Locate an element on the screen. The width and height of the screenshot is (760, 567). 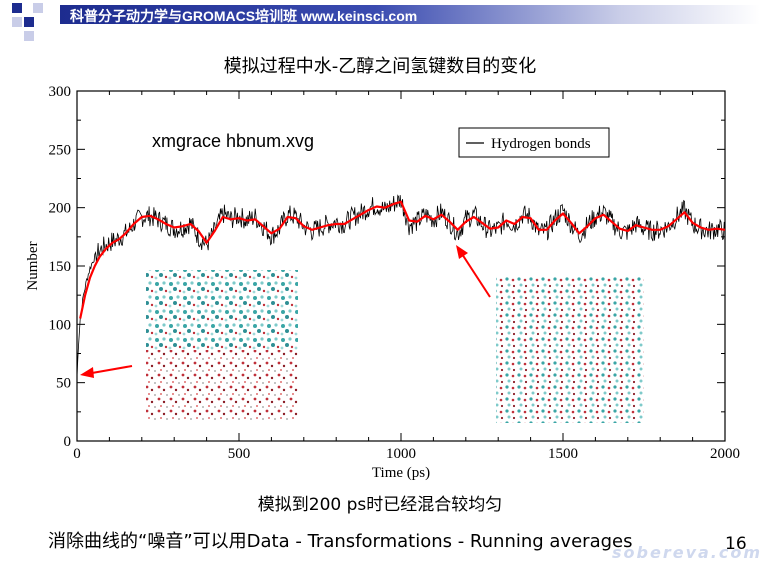
arrow-right is located at coordinates (473, 271).